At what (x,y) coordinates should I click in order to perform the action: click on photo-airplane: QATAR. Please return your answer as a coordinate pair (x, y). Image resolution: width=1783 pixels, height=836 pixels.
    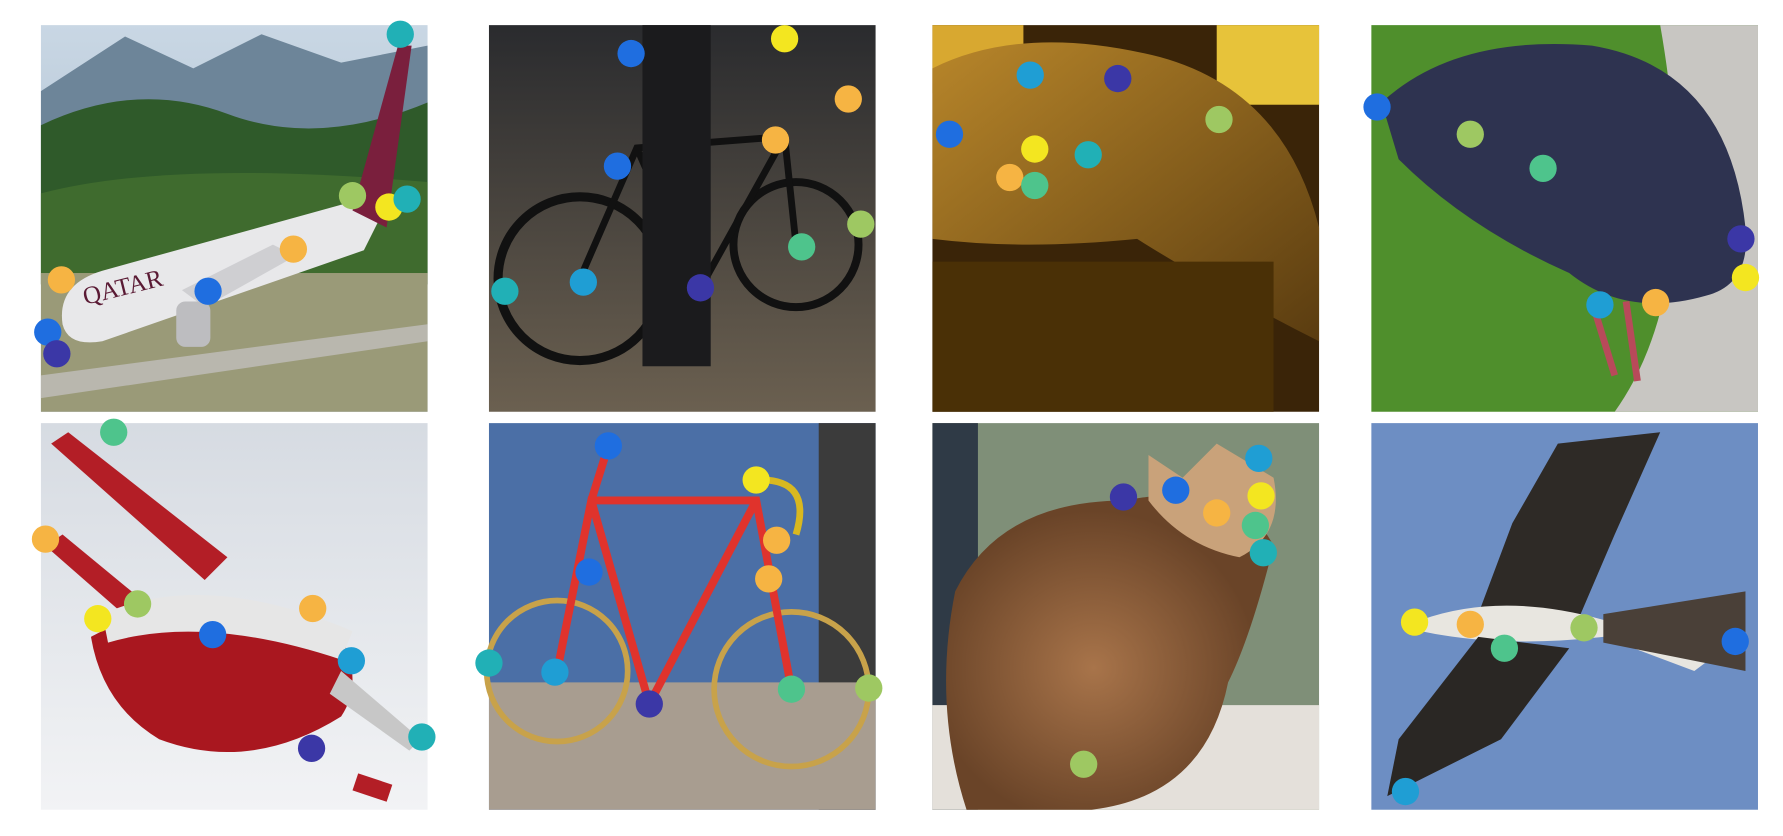
    Looking at the image, I should click on (234, 218).